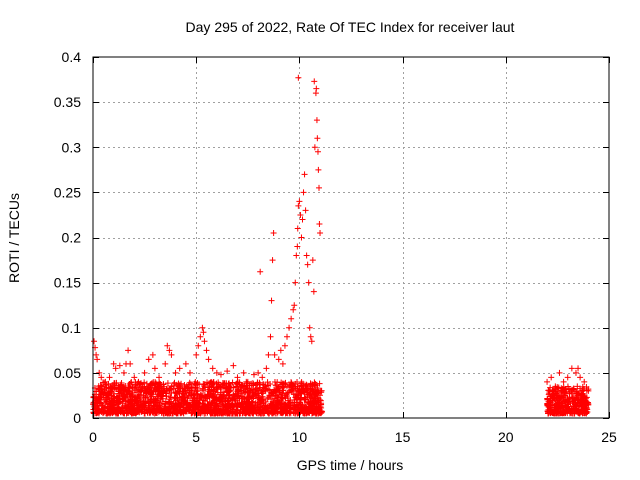 This screenshot has height=480, width=640. What do you see at coordinates (300, 437) in the screenshot?
I see `x-tick-label: 10` at bounding box center [300, 437].